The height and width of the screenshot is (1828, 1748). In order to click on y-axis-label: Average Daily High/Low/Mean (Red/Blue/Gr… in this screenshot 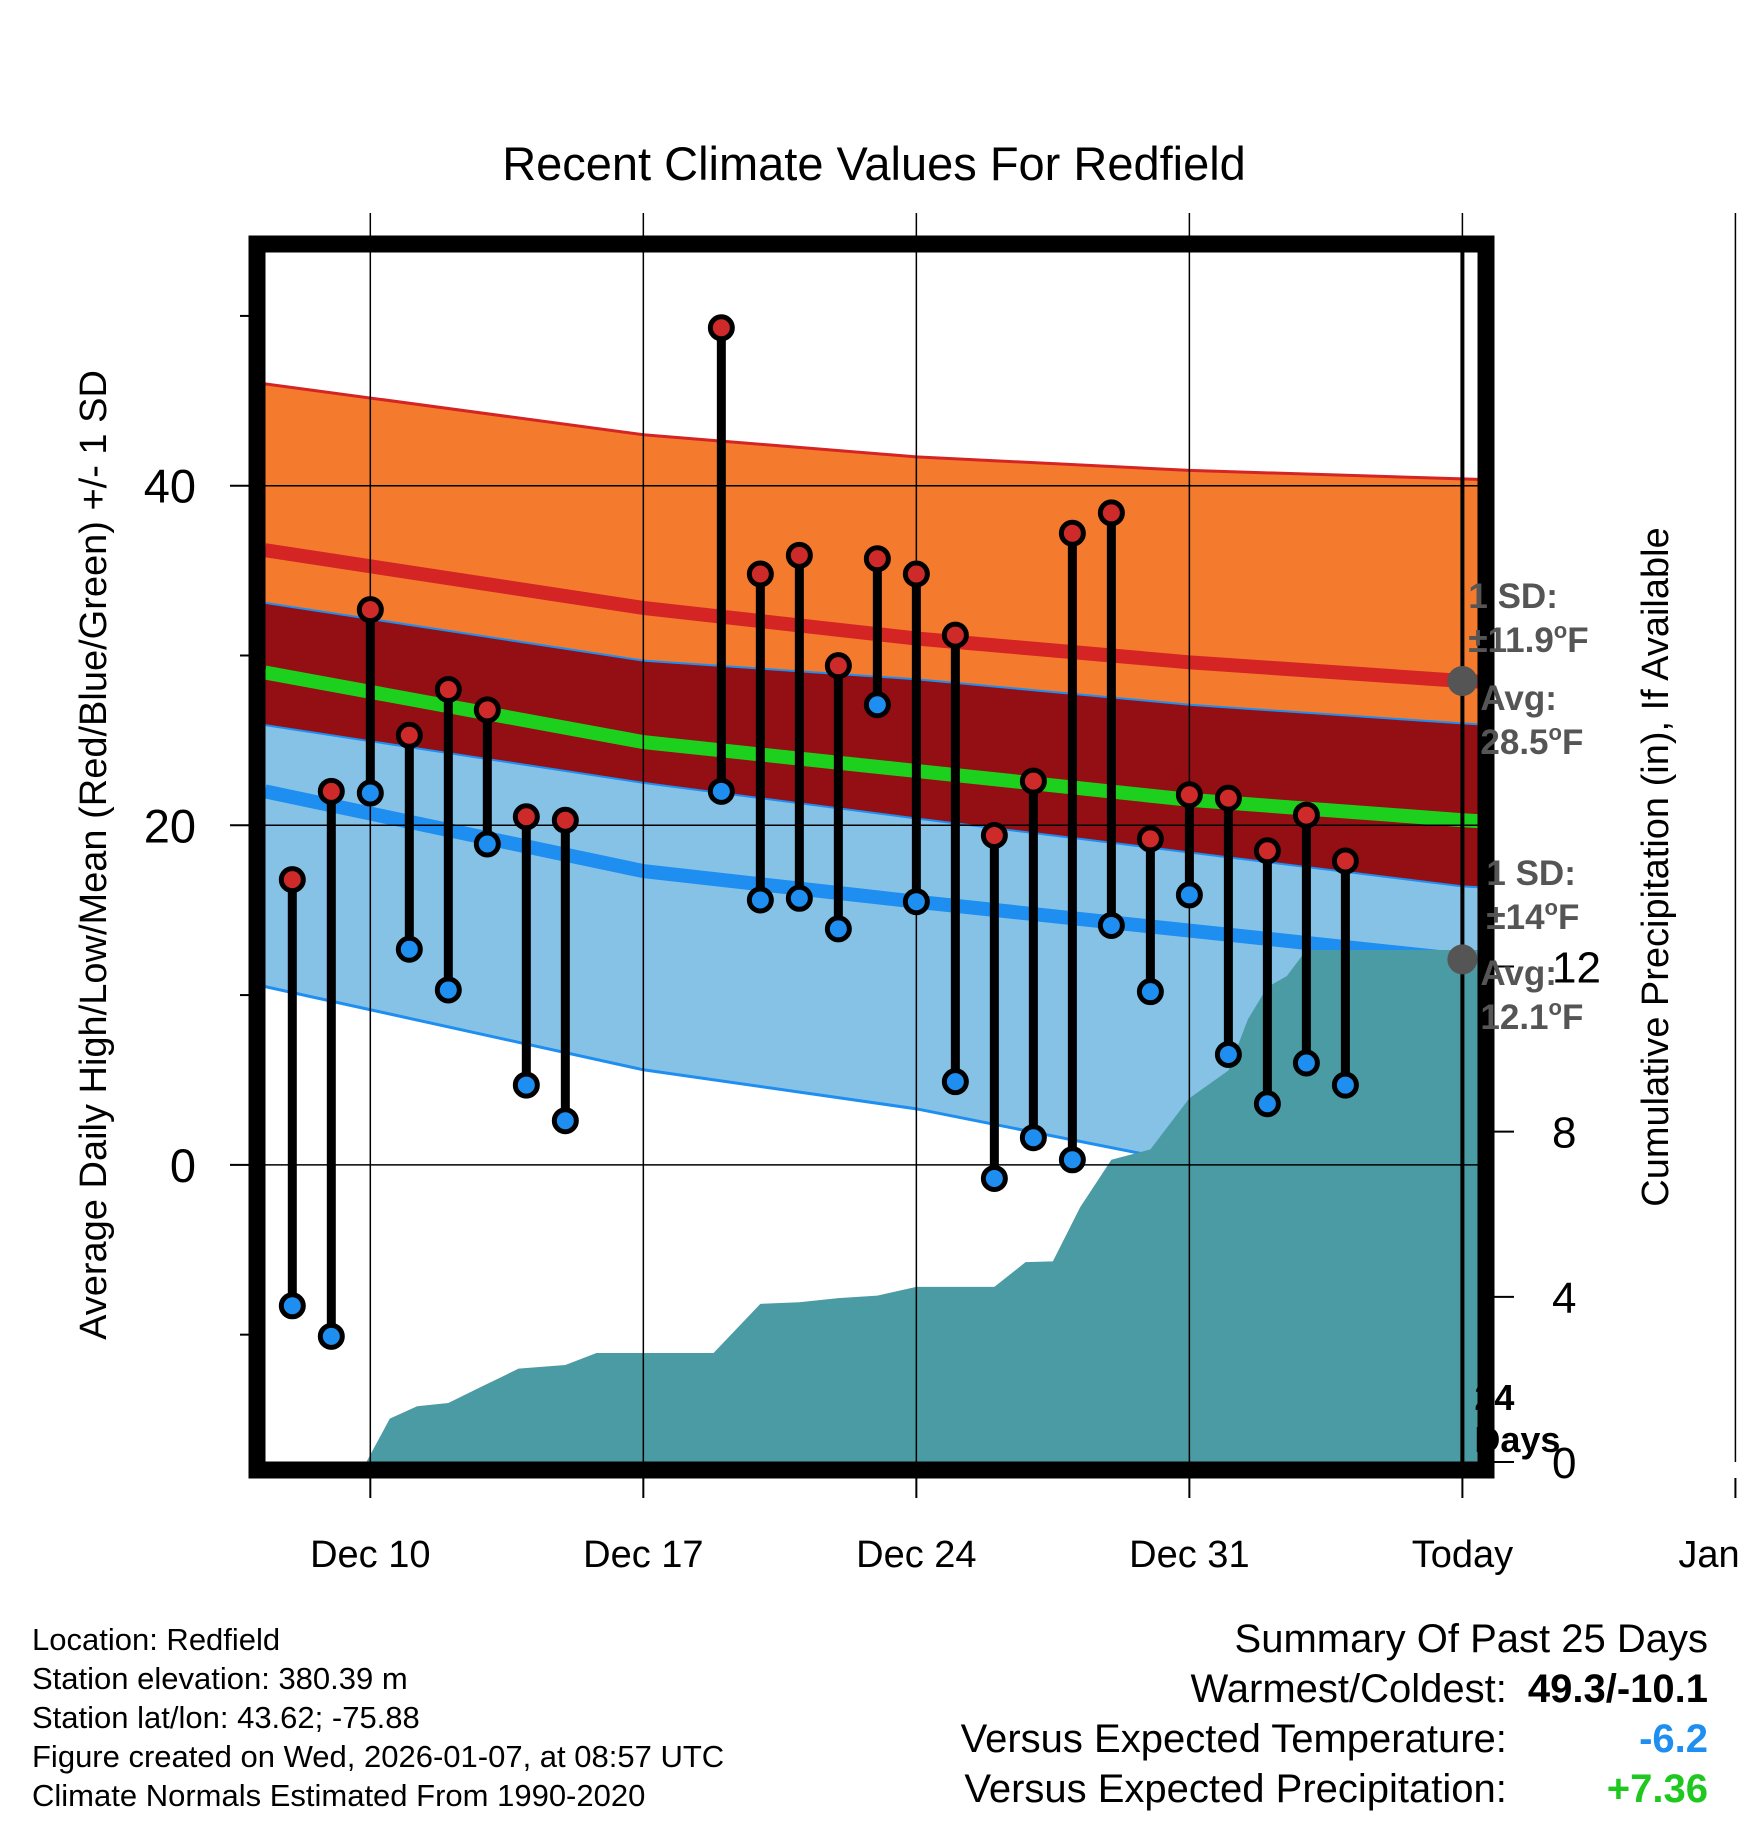, I will do `click(94, 855)`.